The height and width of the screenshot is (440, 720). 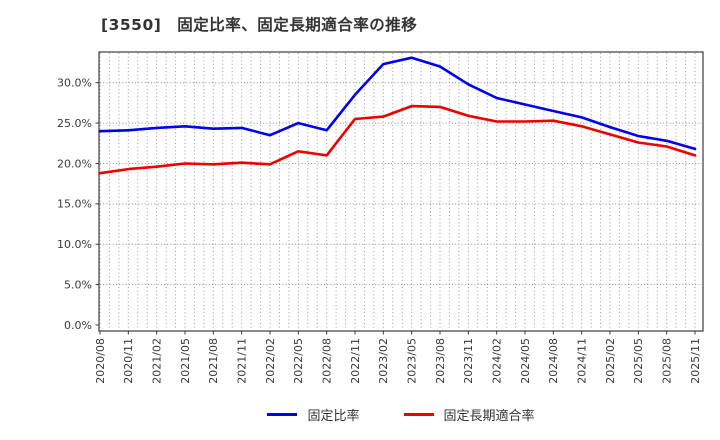 I want to click on y-tick-label: 15.0%, so click(x=74, y=204).